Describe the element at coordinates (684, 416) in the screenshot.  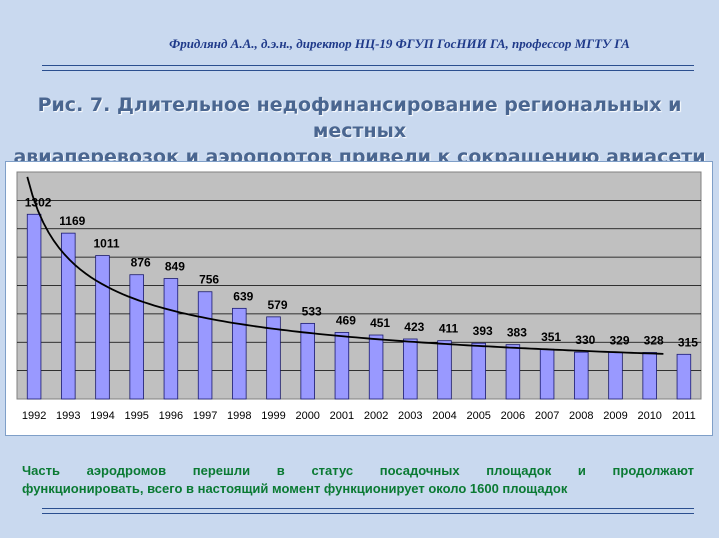
I see `x-tick-label: 2011` at that location.